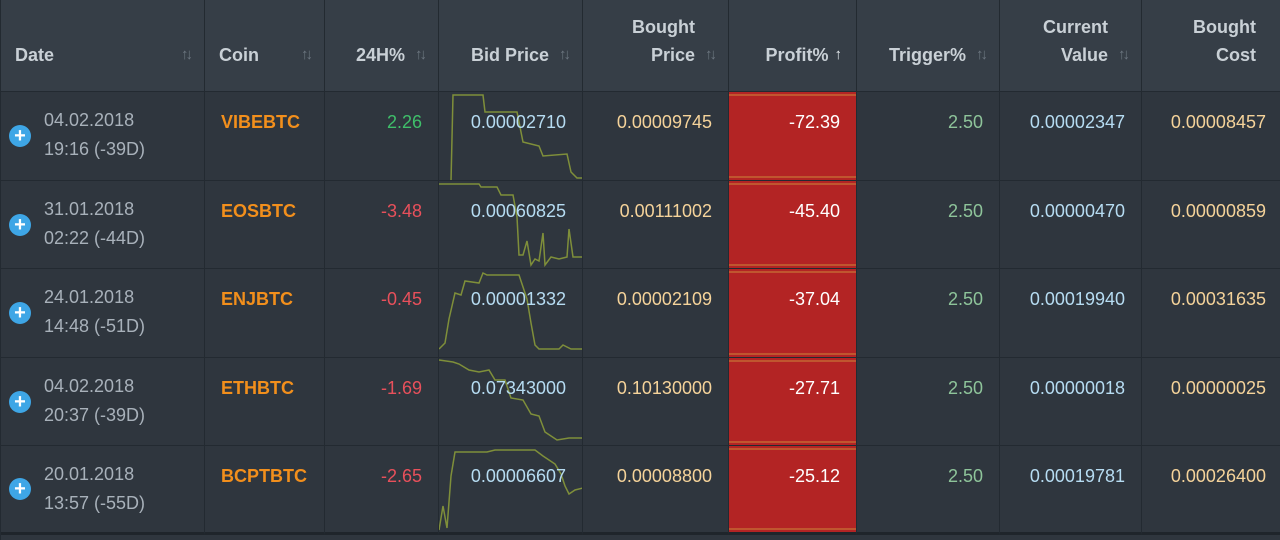 The image size is (1280, 540). Describe the element at coordinates (1084, 55) in the screenshot. I see `header-line-2: Value` at that location.